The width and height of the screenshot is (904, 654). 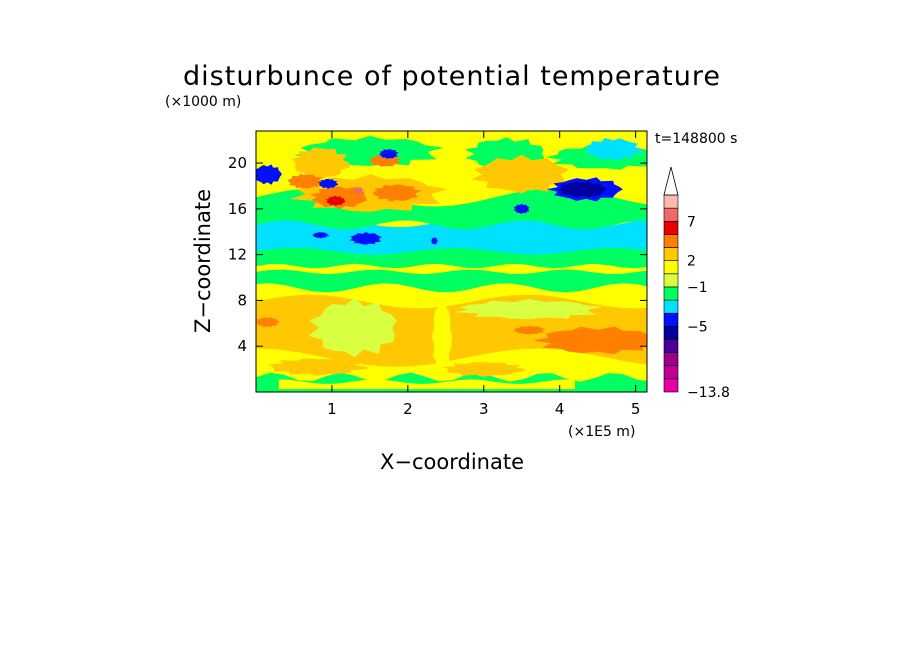 I want to click on colorbar-tick-label: −1, so click(x=697, y=288).